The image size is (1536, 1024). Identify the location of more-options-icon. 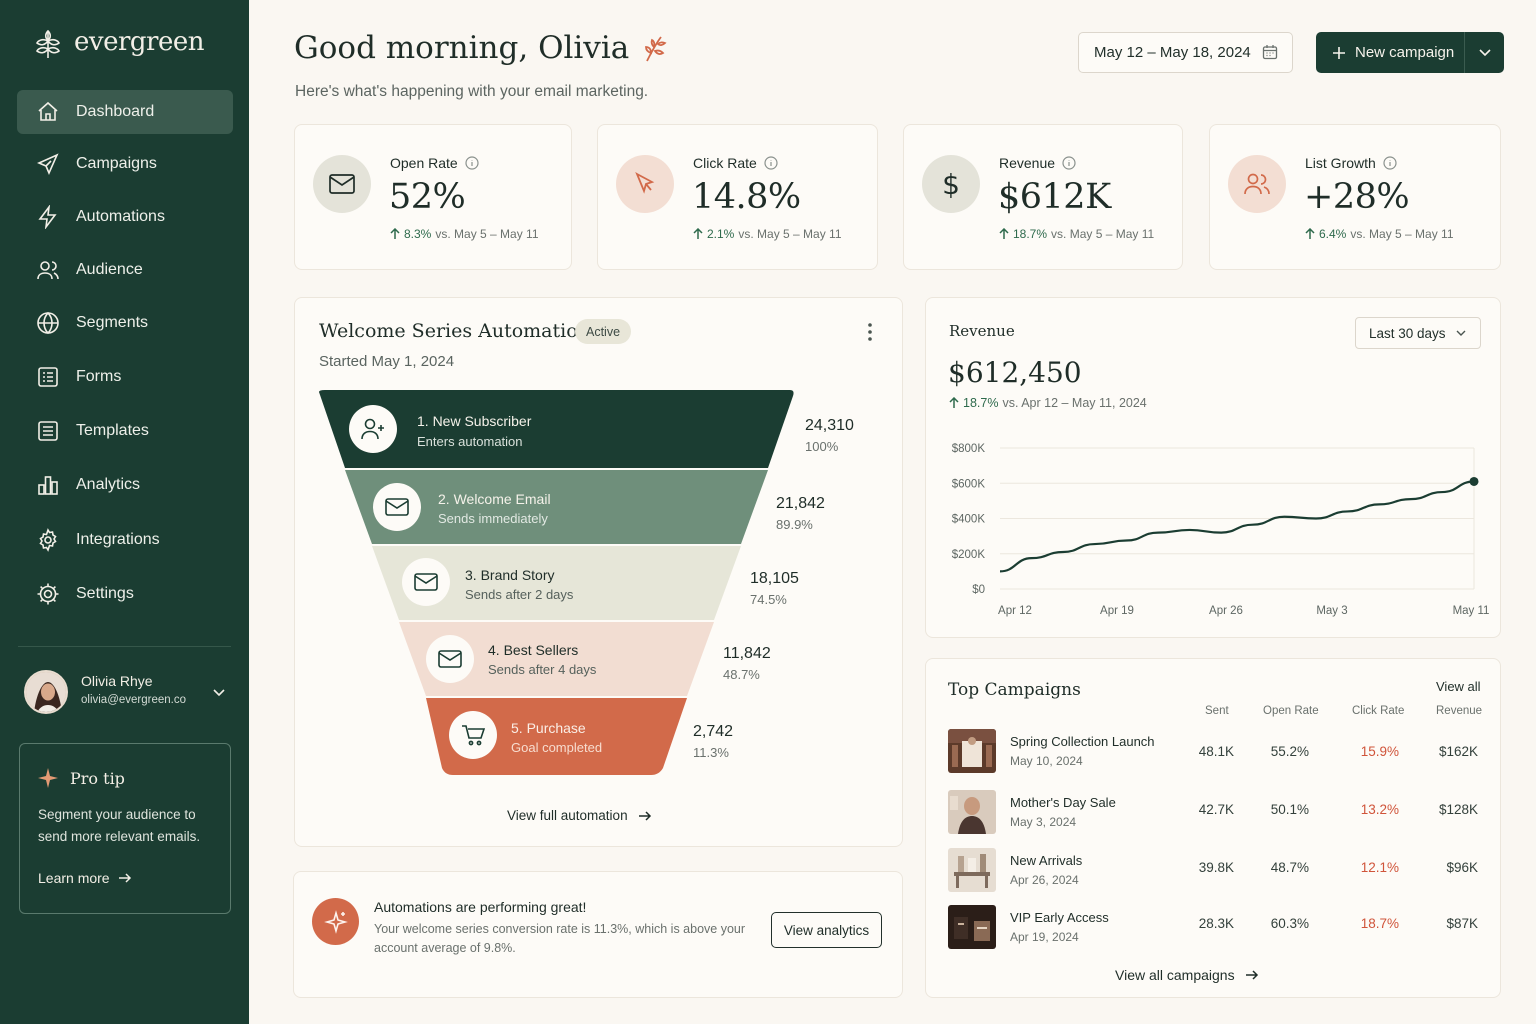
(870, 332).